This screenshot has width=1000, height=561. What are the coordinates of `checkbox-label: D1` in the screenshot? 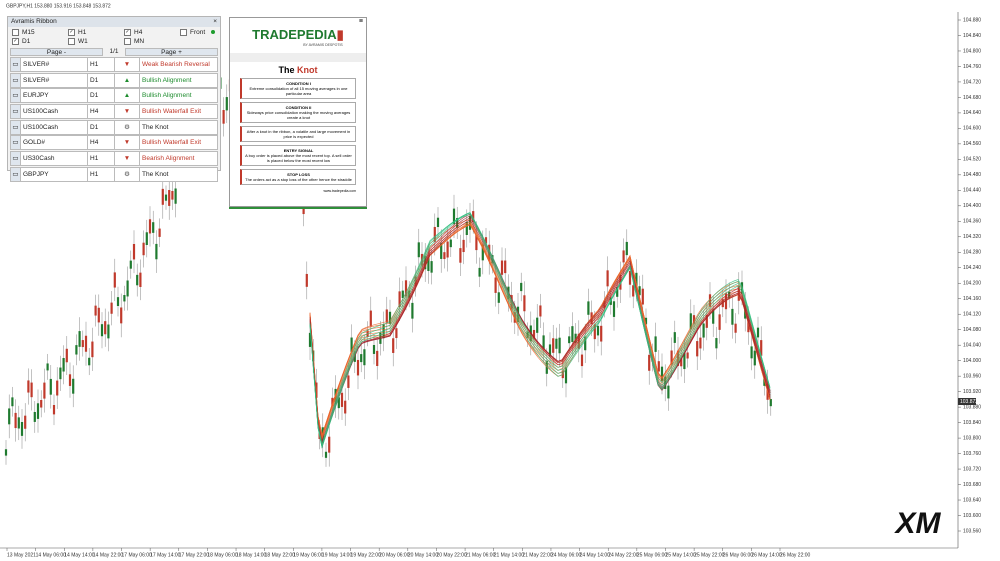 It's located at (26, 41).